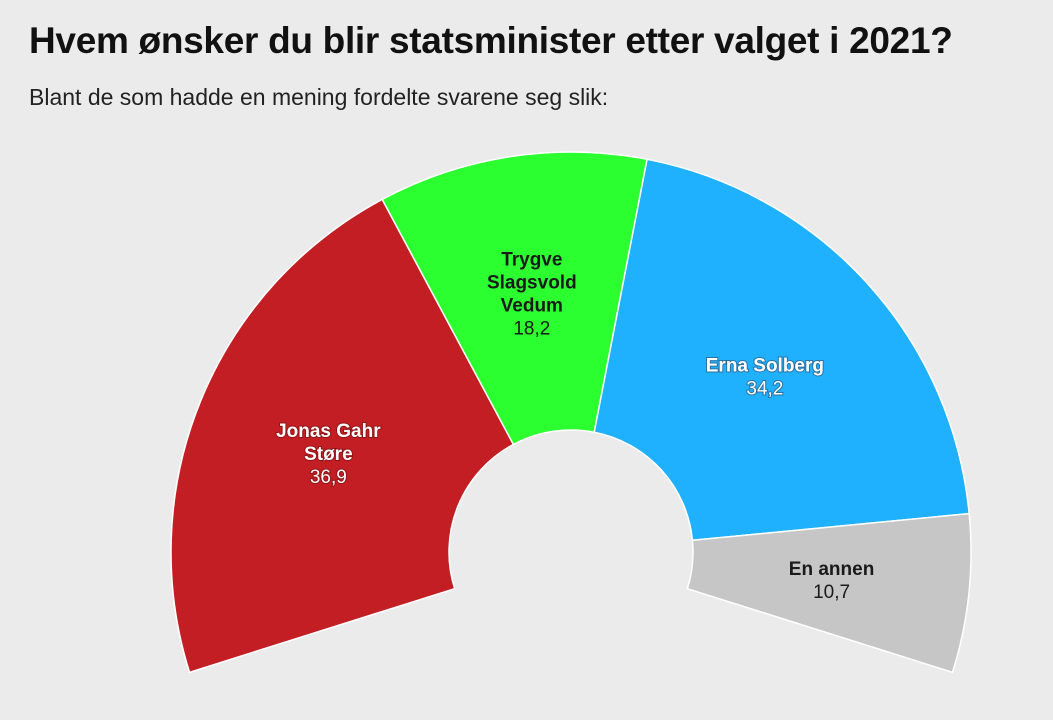 This screenshot has width=1053, height=720. I want to click on slice-name: Jonas Gahr, so click(328, 431).